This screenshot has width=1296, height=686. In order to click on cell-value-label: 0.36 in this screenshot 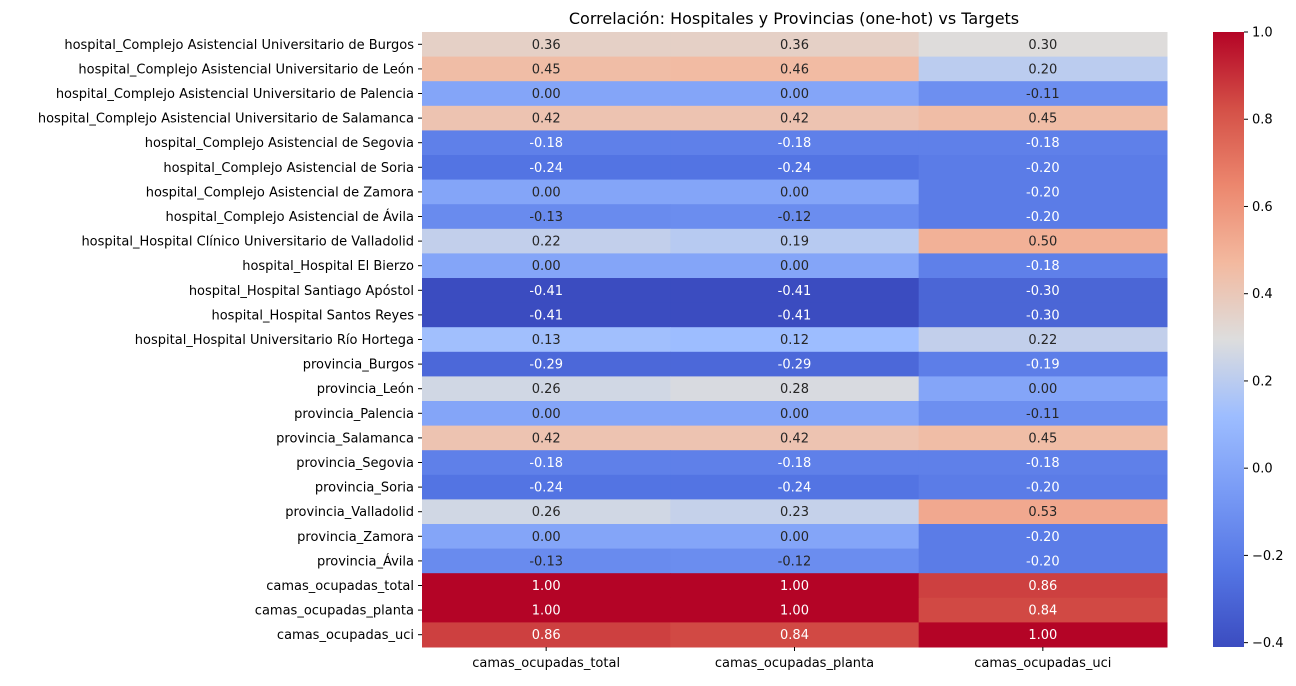, I will do `click(546, 45)`.